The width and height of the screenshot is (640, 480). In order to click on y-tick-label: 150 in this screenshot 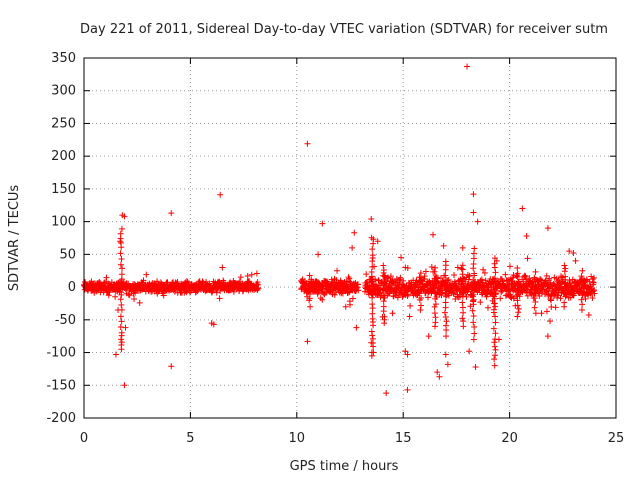, I will do `click(63, 189)`.